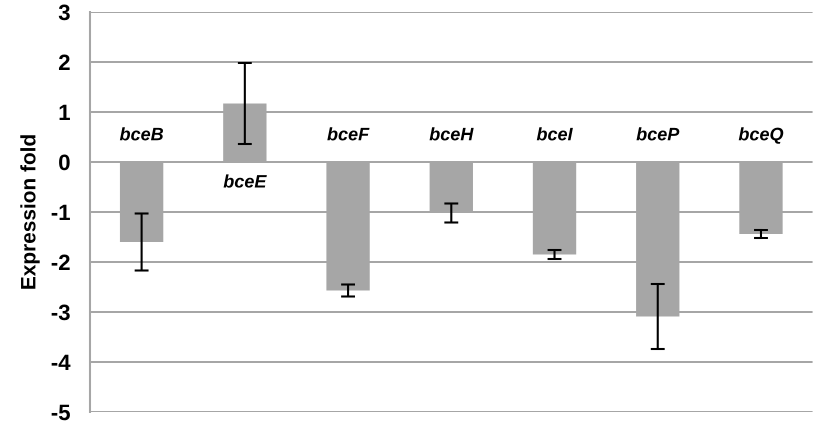  What do you see at coordinates (61, 212) in the screenshot?
I see `y-tick-label: -1` at bounding box center [61, 212].